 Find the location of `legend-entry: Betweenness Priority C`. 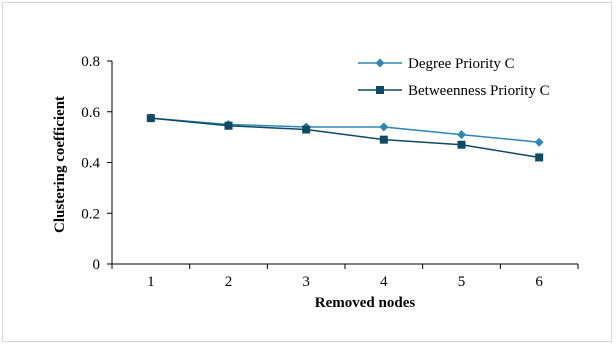

legend-entry: Betweenness Priority C is located at coordinates (454, 91).